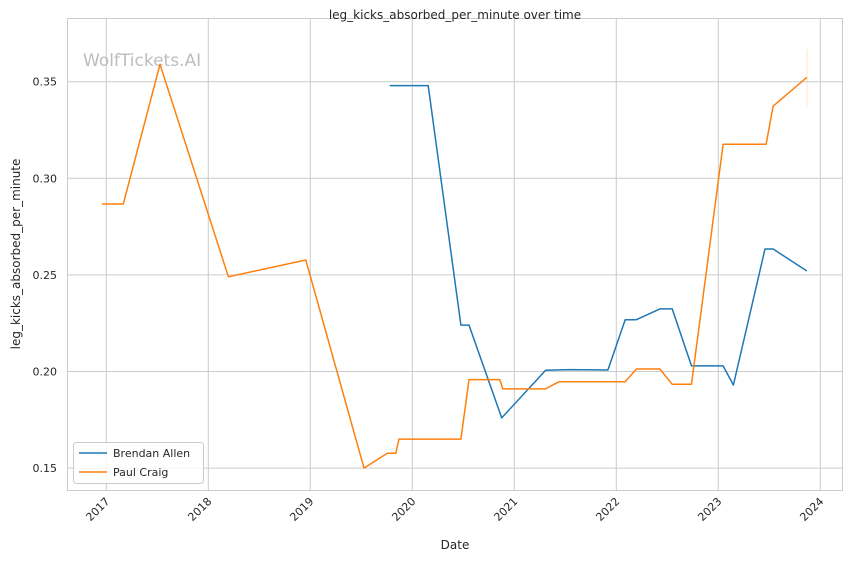 The height and width of the screenshot is (565, 852). Describe the element at coordinates (142, 61) in the screenshot. I see `watermark: WolfTickets.AI` at that location.